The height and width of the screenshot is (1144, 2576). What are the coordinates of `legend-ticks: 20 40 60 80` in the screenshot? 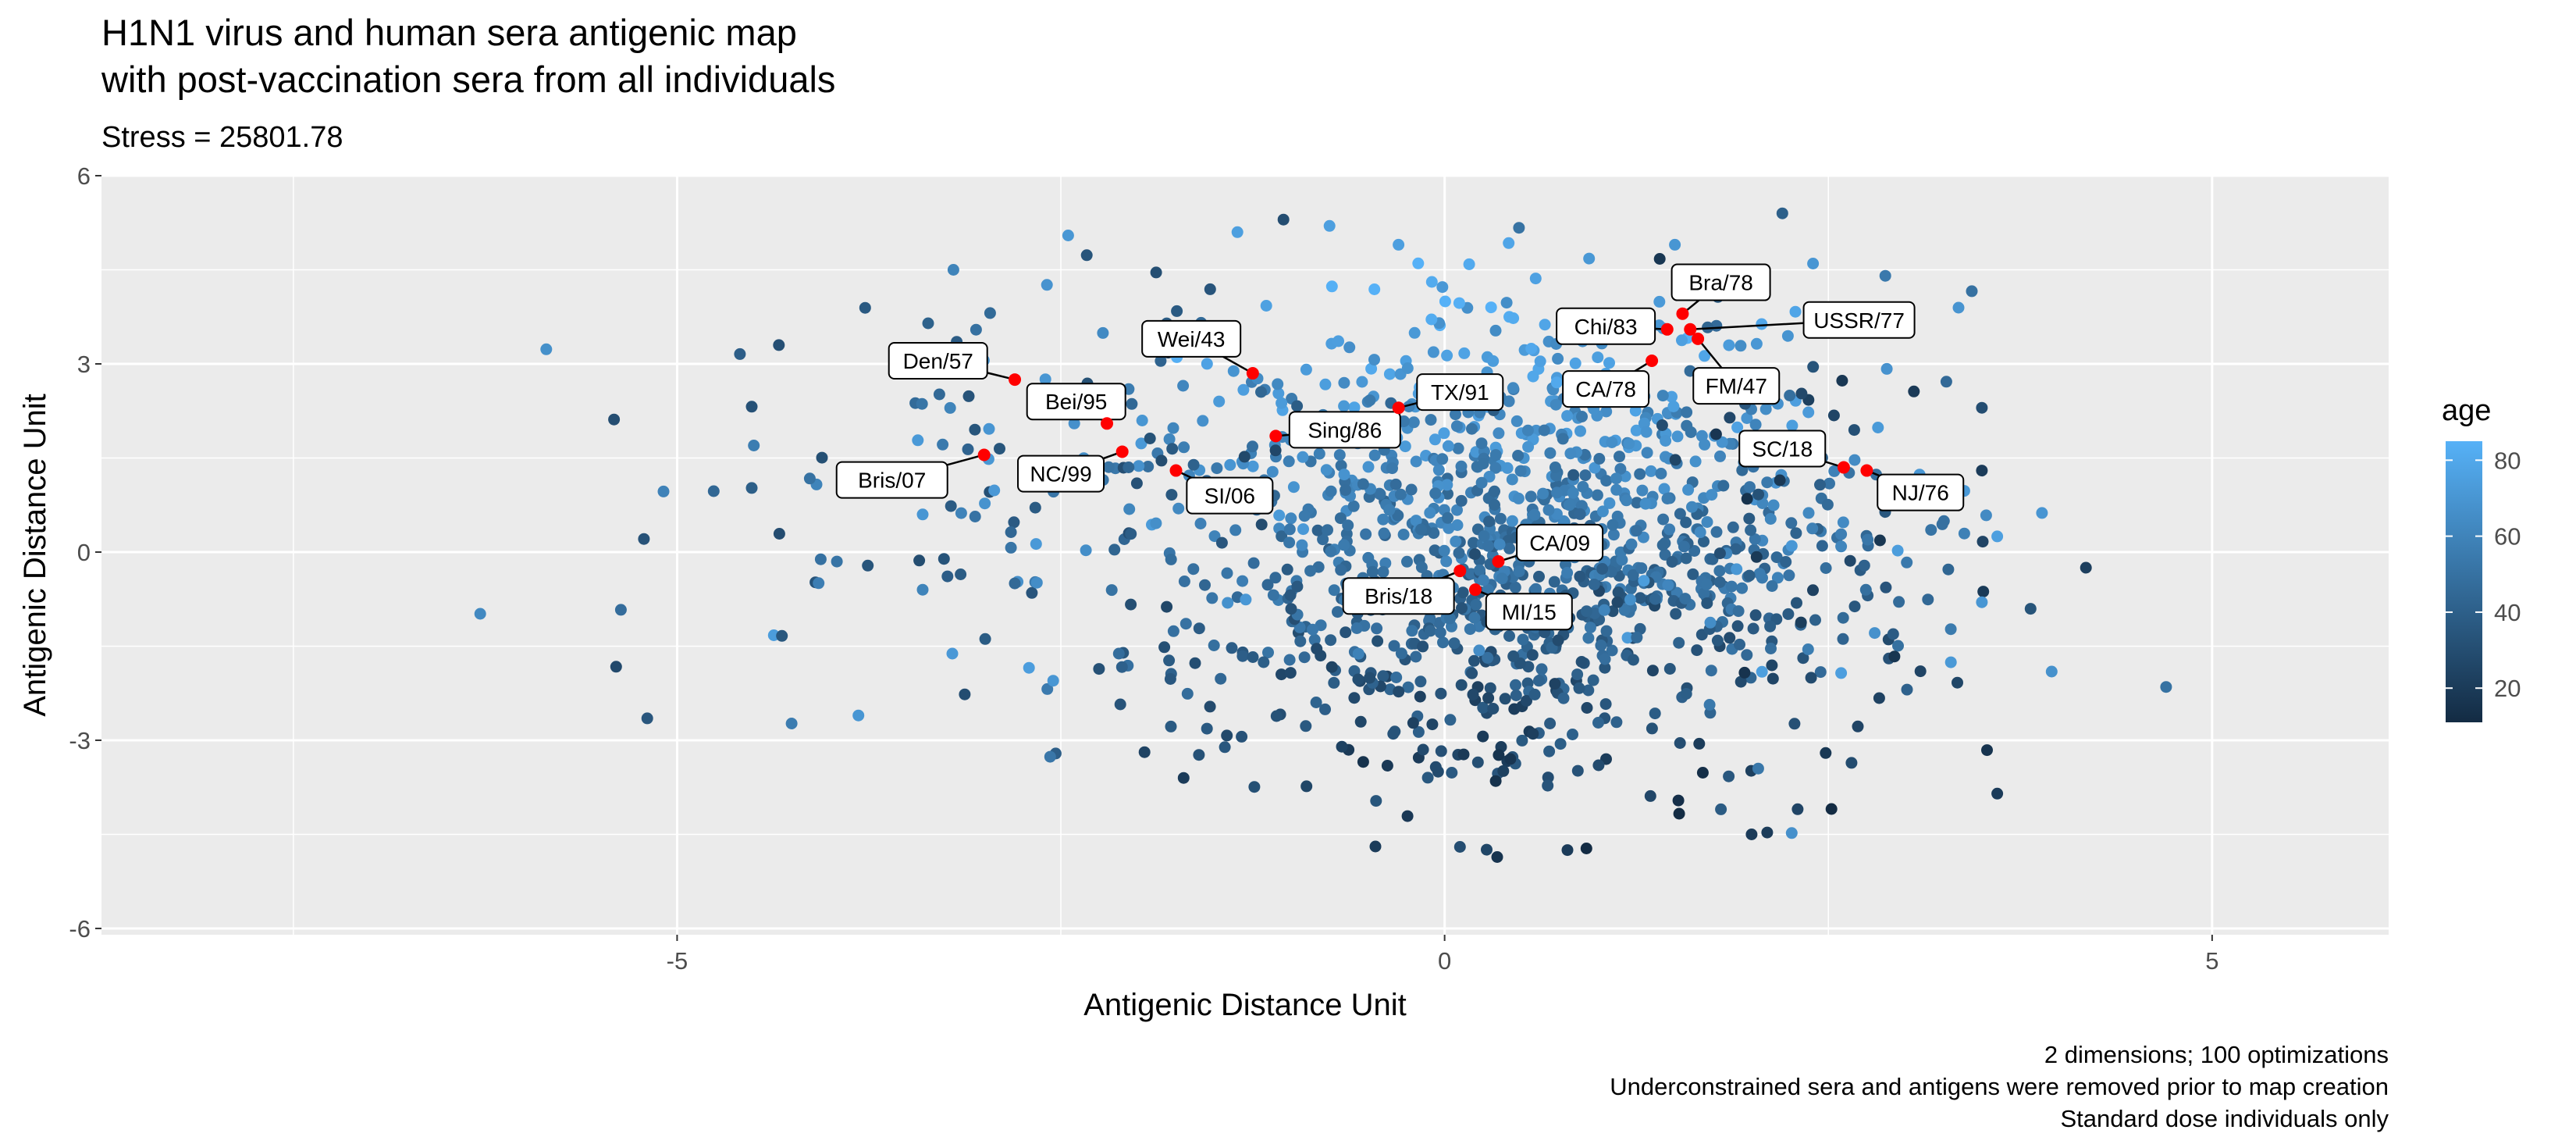 It's located at (2483, 574).